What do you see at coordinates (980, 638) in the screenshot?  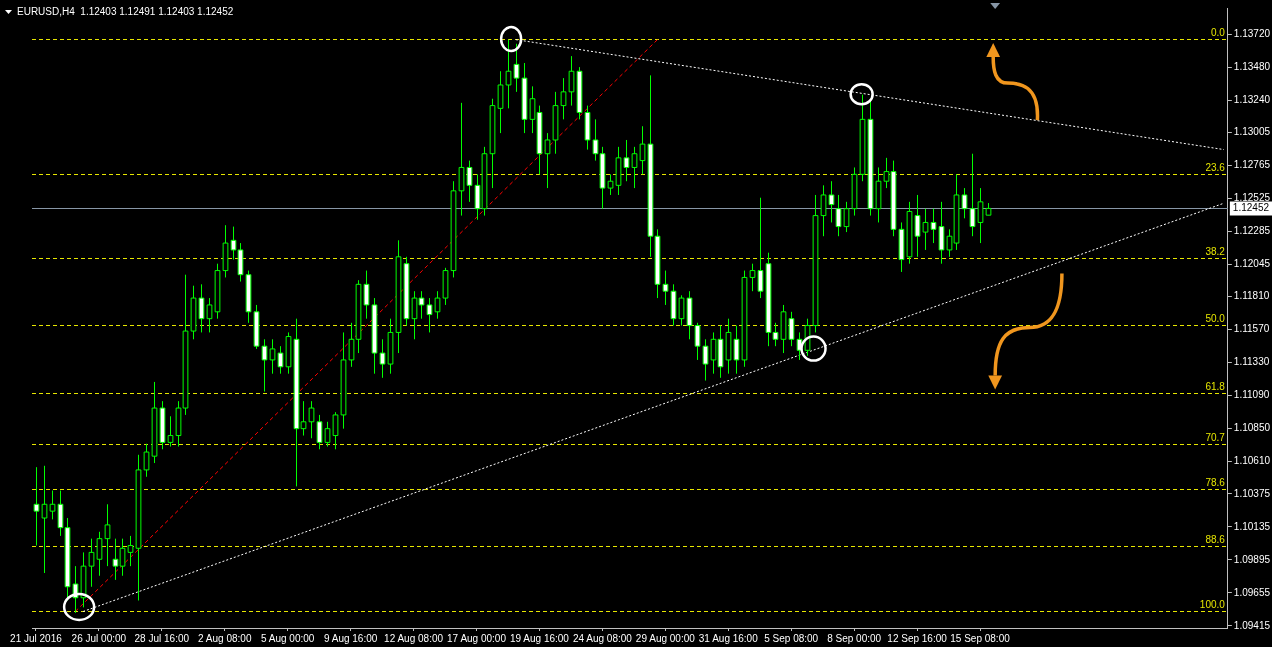 I see `x-tick-label: 15 Sep 08:00` at bounding box center [980, 638].